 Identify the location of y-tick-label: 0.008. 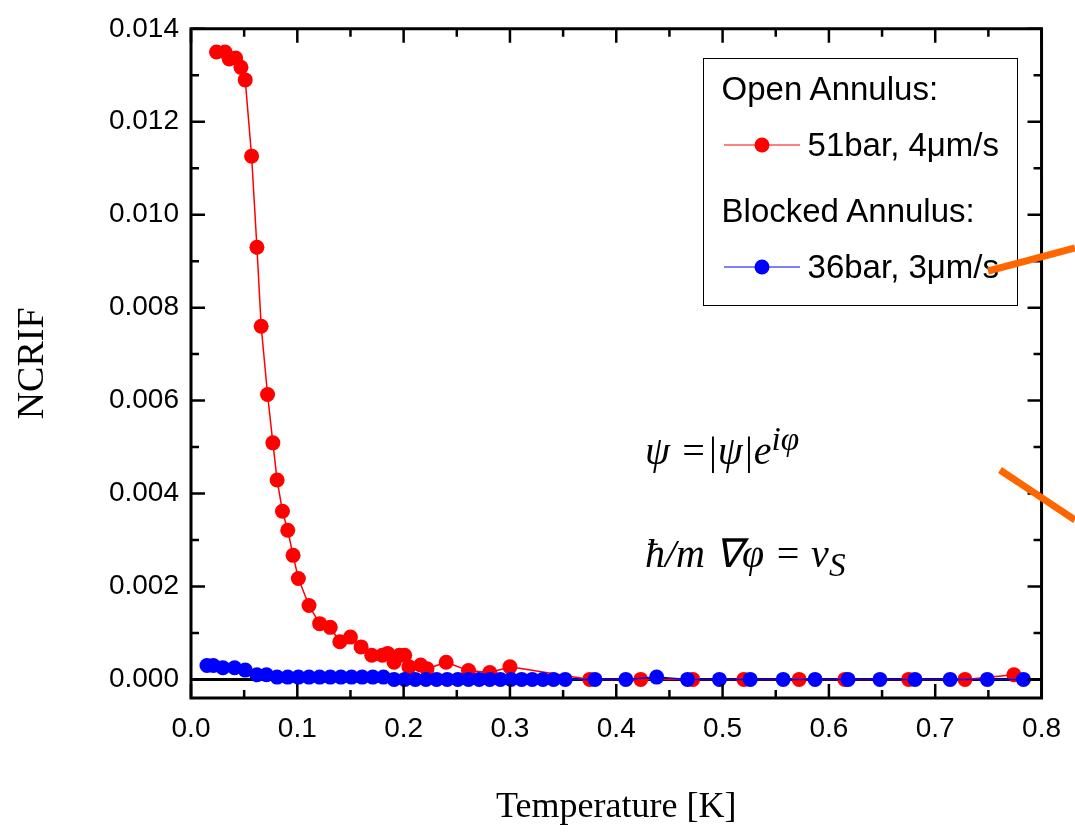
(143, 306).